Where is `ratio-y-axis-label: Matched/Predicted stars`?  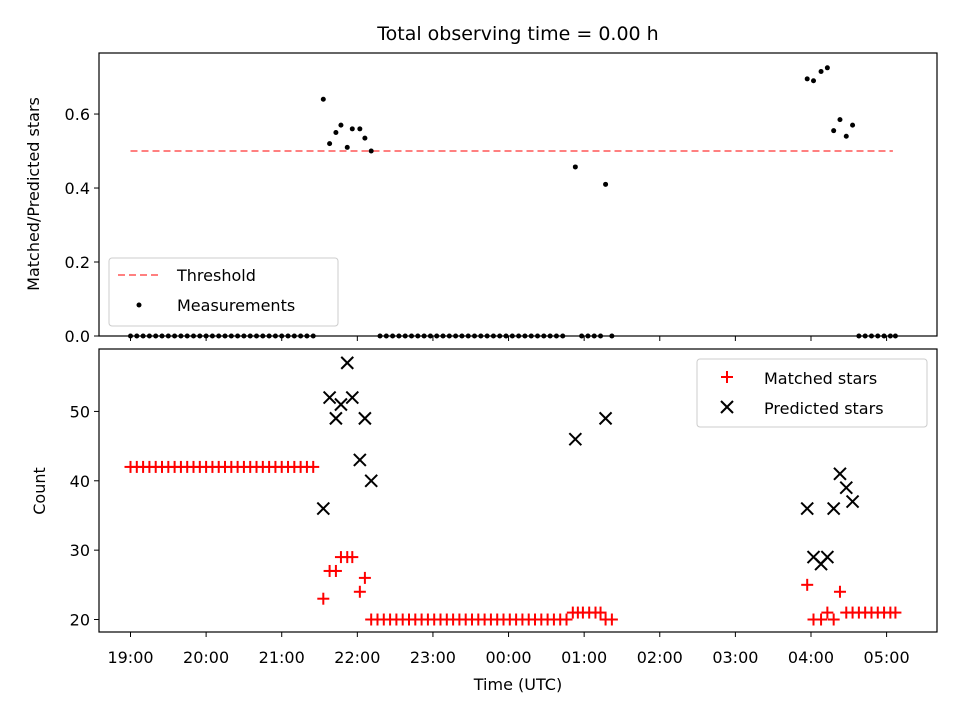
ratio-y-axis-label: Matched/Predicted stars is located at coordinates (33, 194).